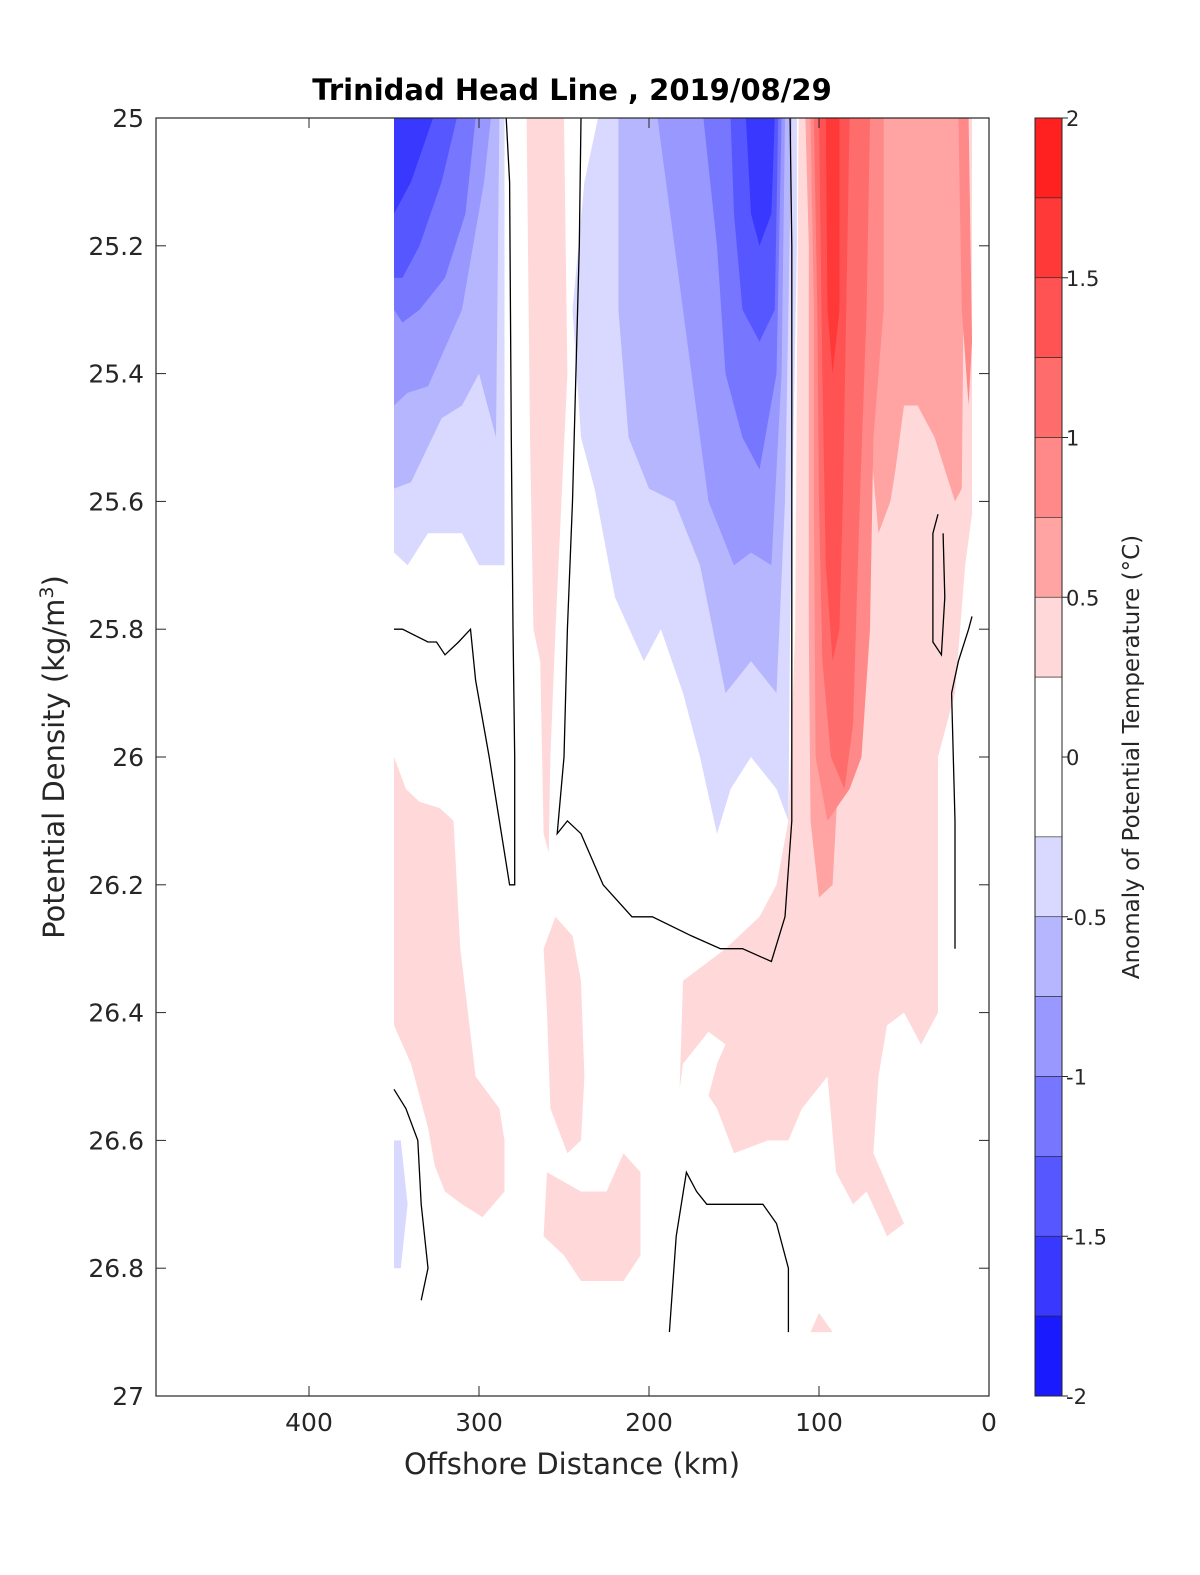 This screenshot has height=1575, width=1200. What do you see at coordinates (116, 885) in the screenshot?
I see `y-tick-label: 26.2` at bounding box center [116, 885].